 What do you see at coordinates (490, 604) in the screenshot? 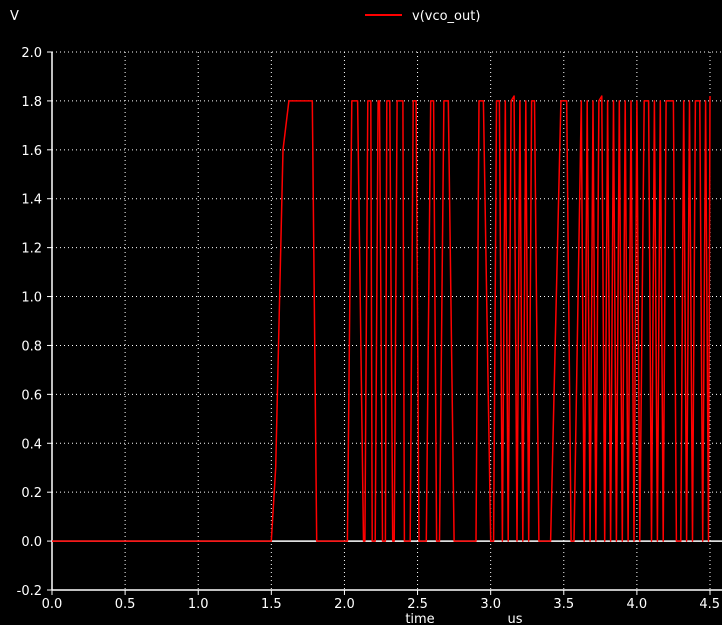
I see `x-tick-label: 3.0` at bounding box center [490, 604].